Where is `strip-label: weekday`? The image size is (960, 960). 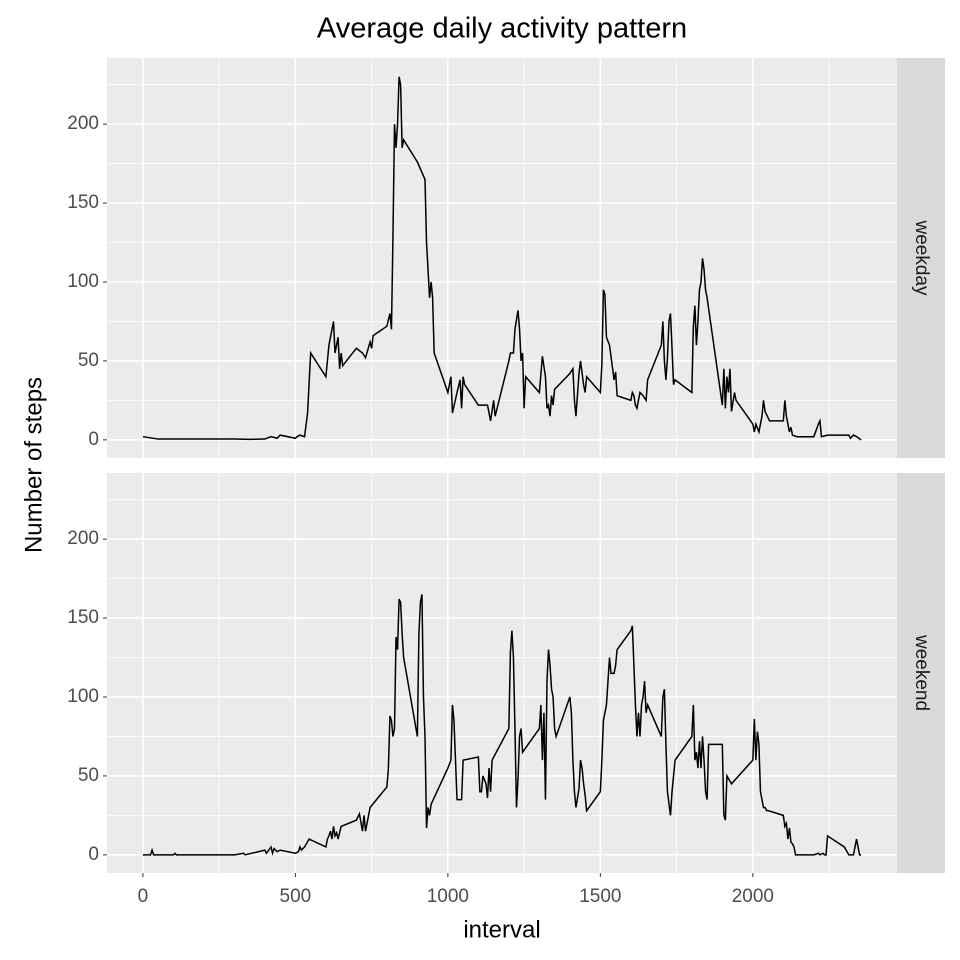
strip-label: weekday is located at coordinates (921, 258).